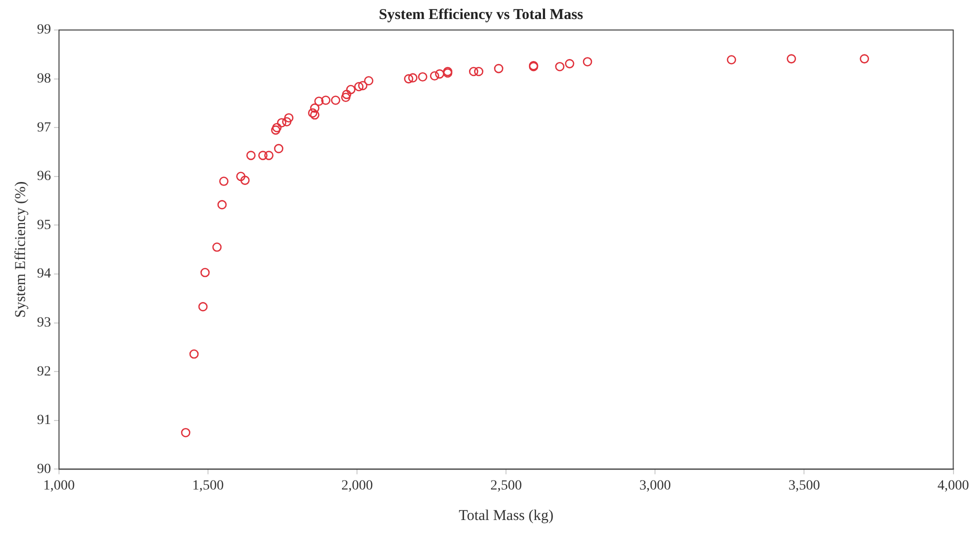 The height and width of the screenshot is (535, 972). Describe the element at coordinates (804, 486) in the screenshot. I see `x-tick-label: 3,500` at that location.